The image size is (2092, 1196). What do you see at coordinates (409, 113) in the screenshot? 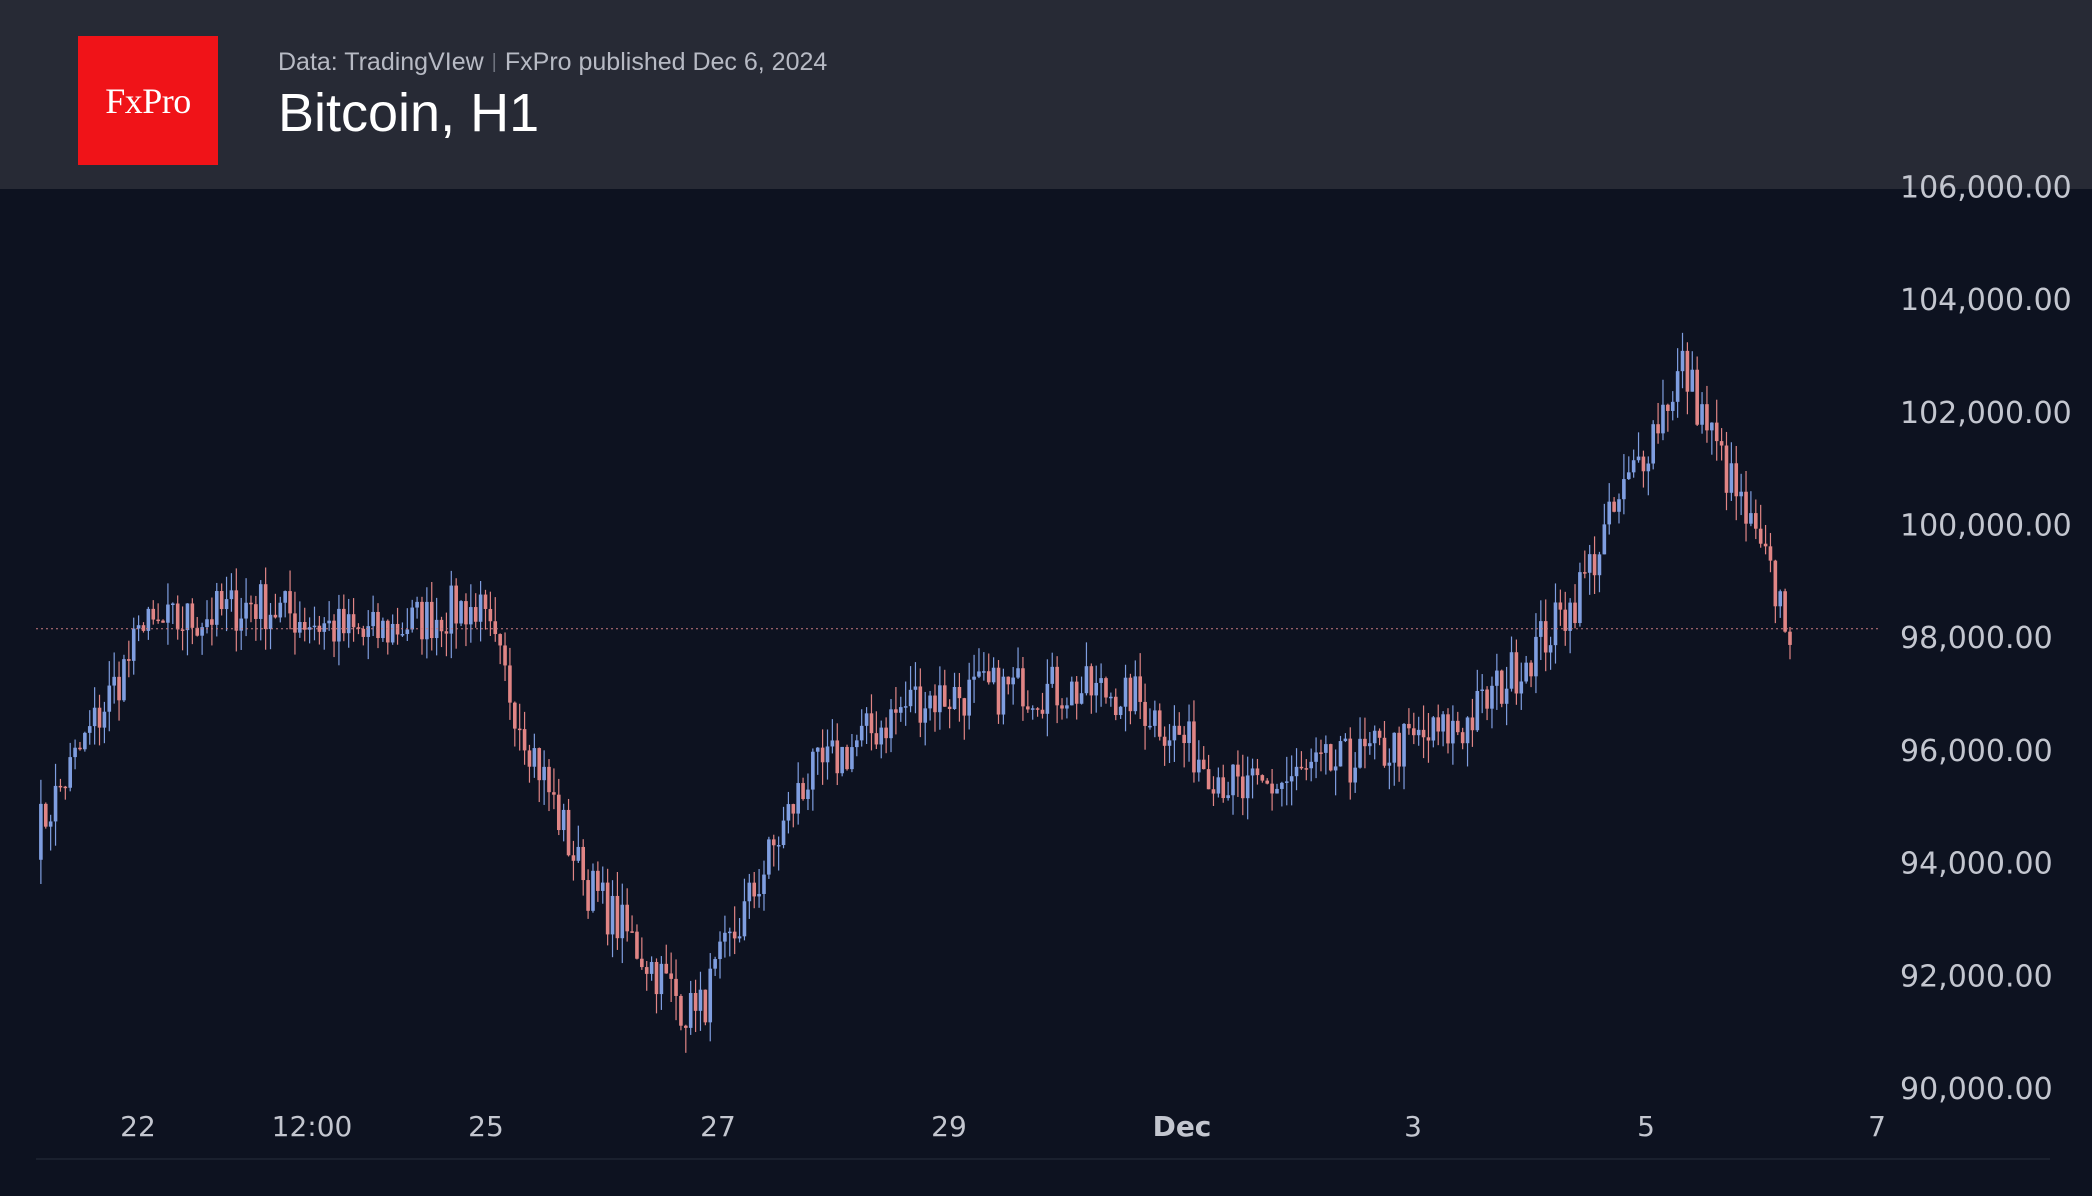
I see `chart-title: Bitcoin, H1` at bounding box center [409, 113].